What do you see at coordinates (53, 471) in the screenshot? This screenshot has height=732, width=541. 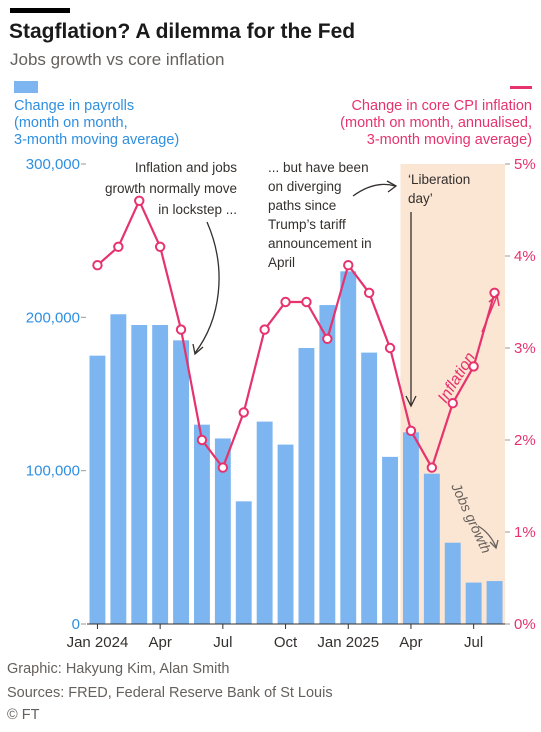 I see `left-axis-tick-label: 100,000` at bounding box center [53, 471].